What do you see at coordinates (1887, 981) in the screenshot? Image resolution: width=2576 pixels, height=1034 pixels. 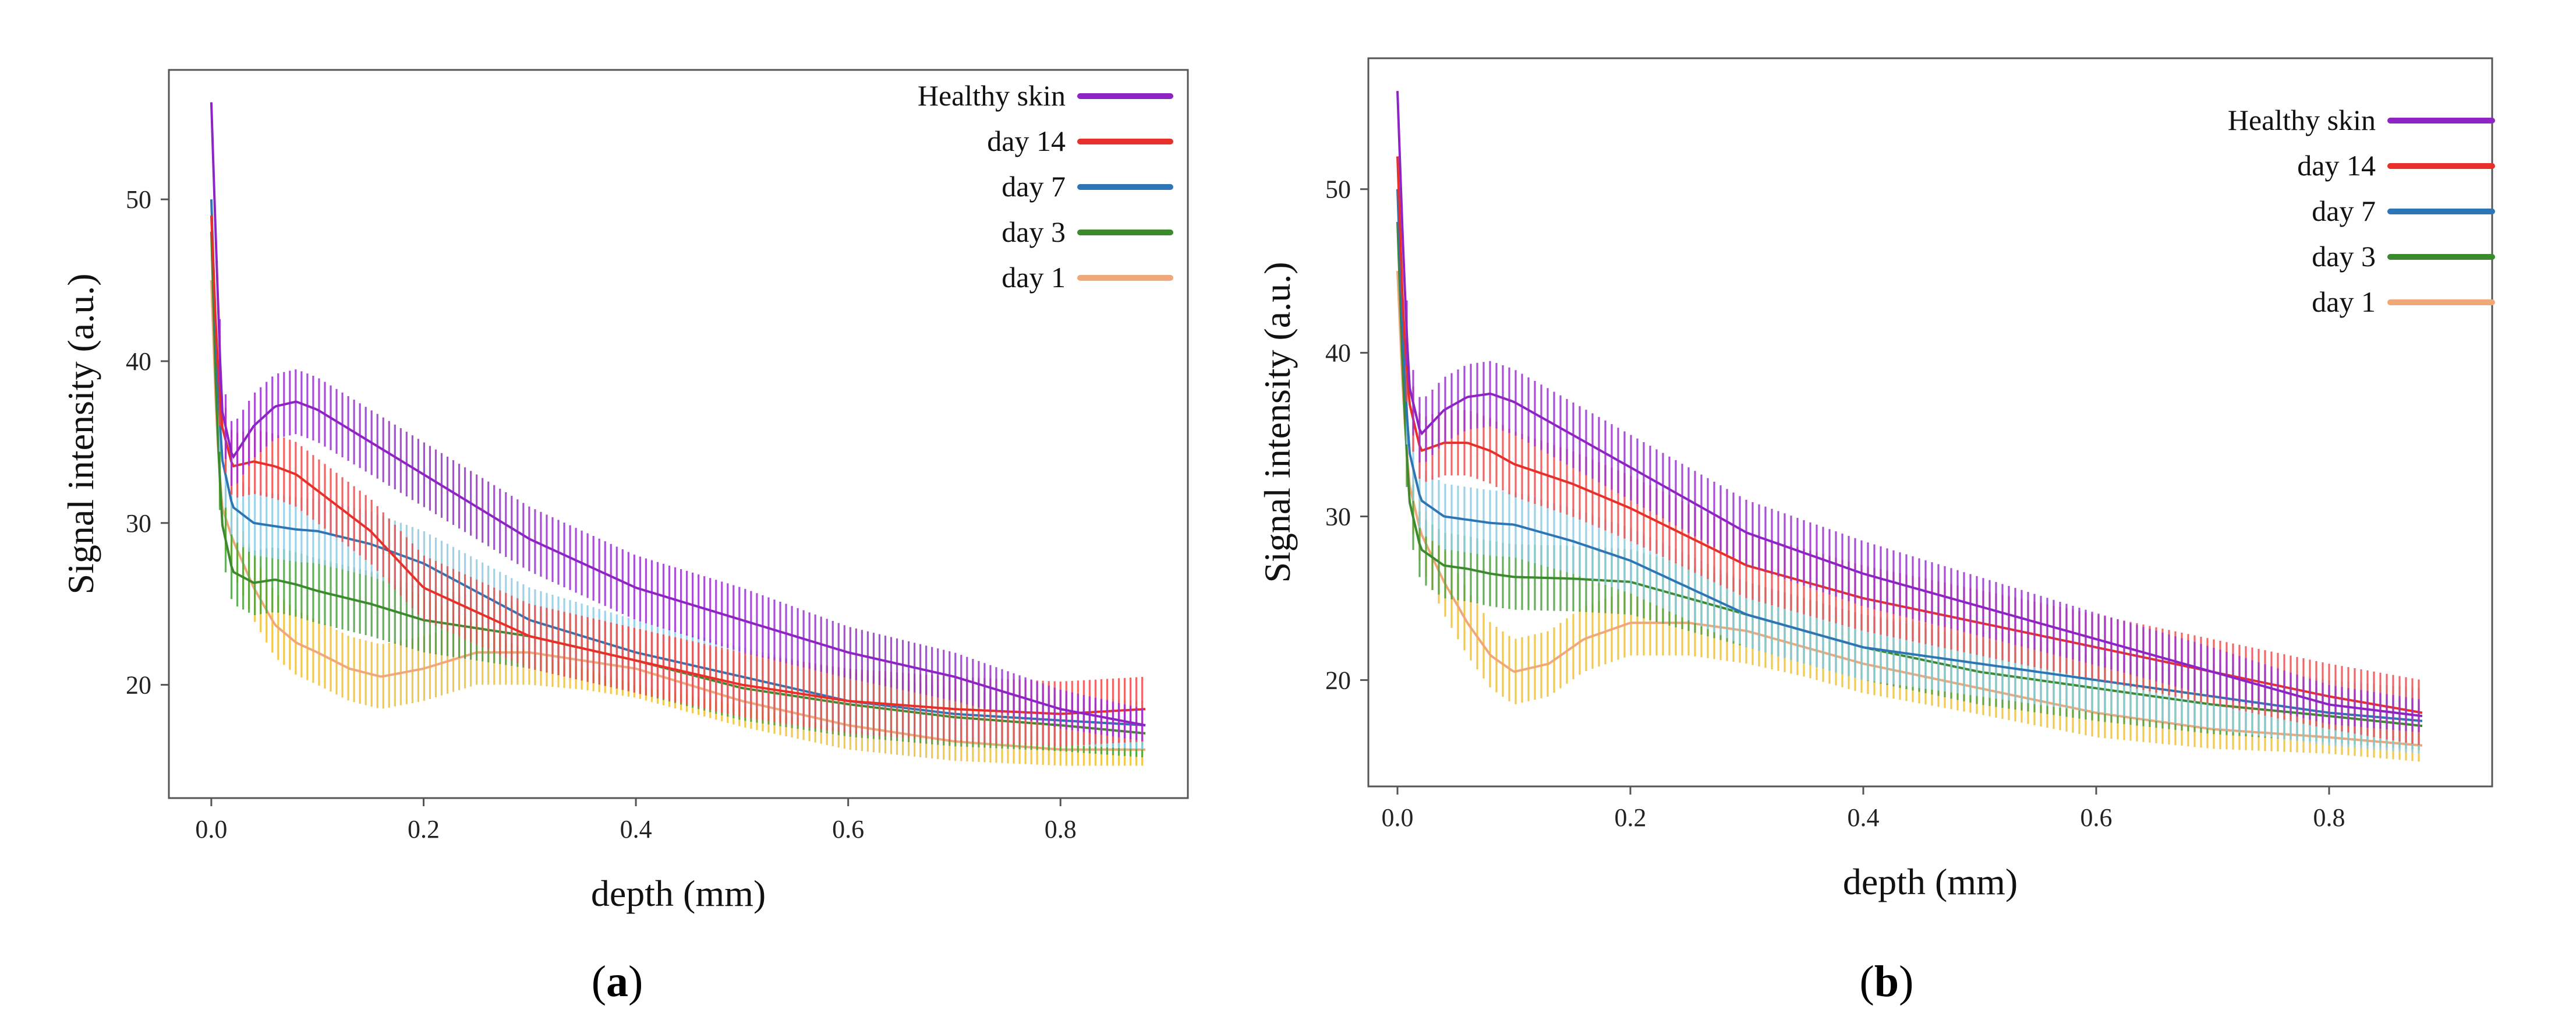 I see `panel-label-b: (b)` at bounding box center [1887, 981].